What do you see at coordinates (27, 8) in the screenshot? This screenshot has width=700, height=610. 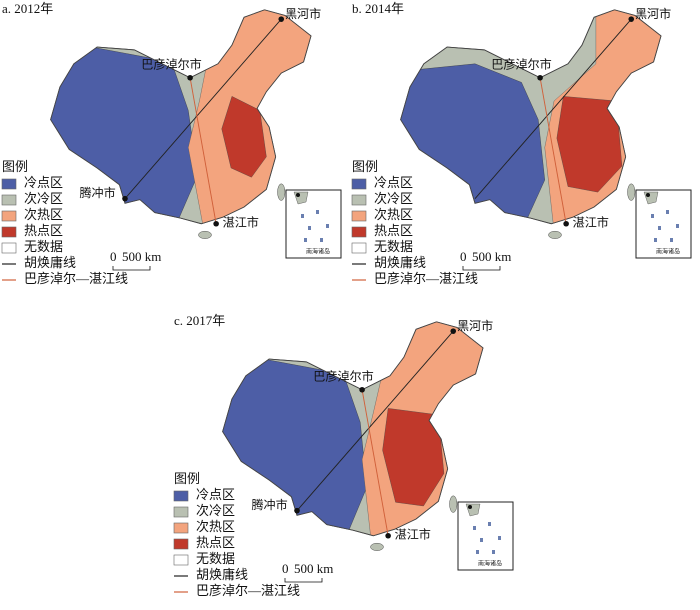 I see `panel-title: a. 2012年` at bounding box center [27, 8].